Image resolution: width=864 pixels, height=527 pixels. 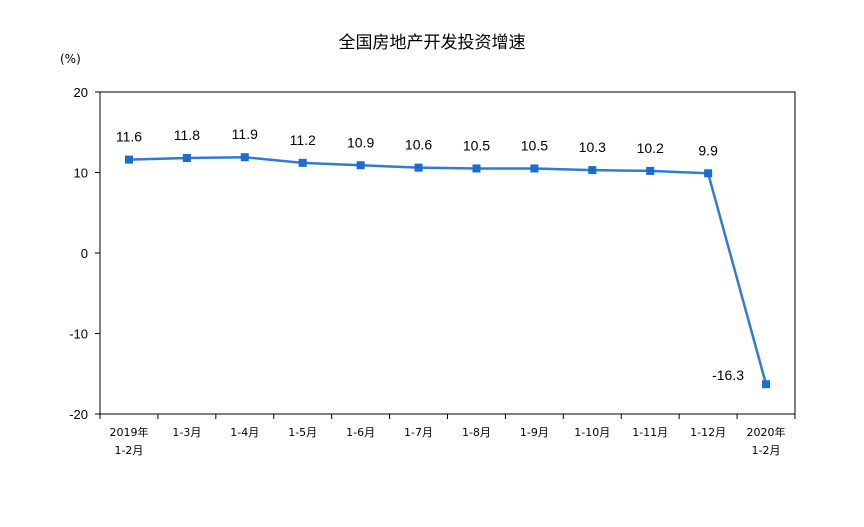 I want to click on data-label: 11.2, so click(x=303, y=140).